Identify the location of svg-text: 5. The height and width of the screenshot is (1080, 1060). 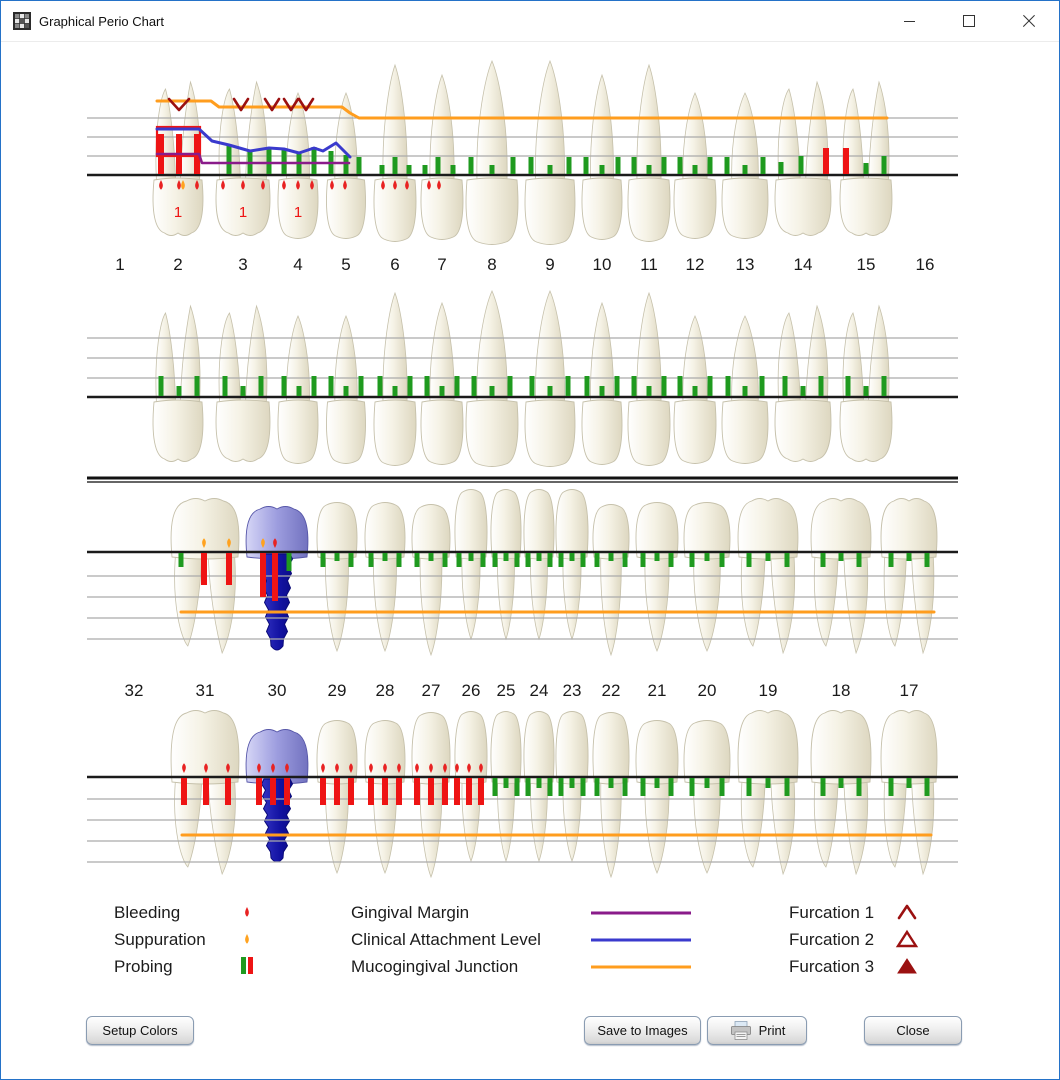
(345, 264).